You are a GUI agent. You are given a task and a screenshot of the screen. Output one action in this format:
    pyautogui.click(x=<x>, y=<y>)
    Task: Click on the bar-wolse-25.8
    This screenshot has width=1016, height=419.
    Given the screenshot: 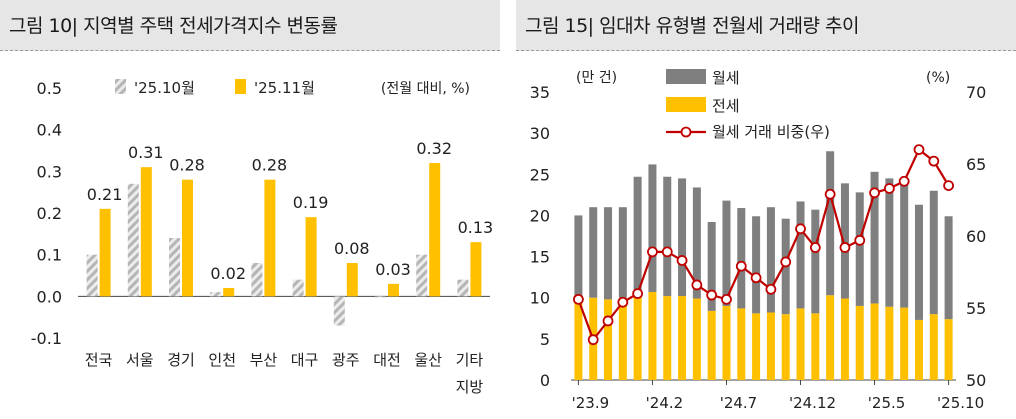 What is the action you would take?
    pyautogui.click(x=918, y=262)
    